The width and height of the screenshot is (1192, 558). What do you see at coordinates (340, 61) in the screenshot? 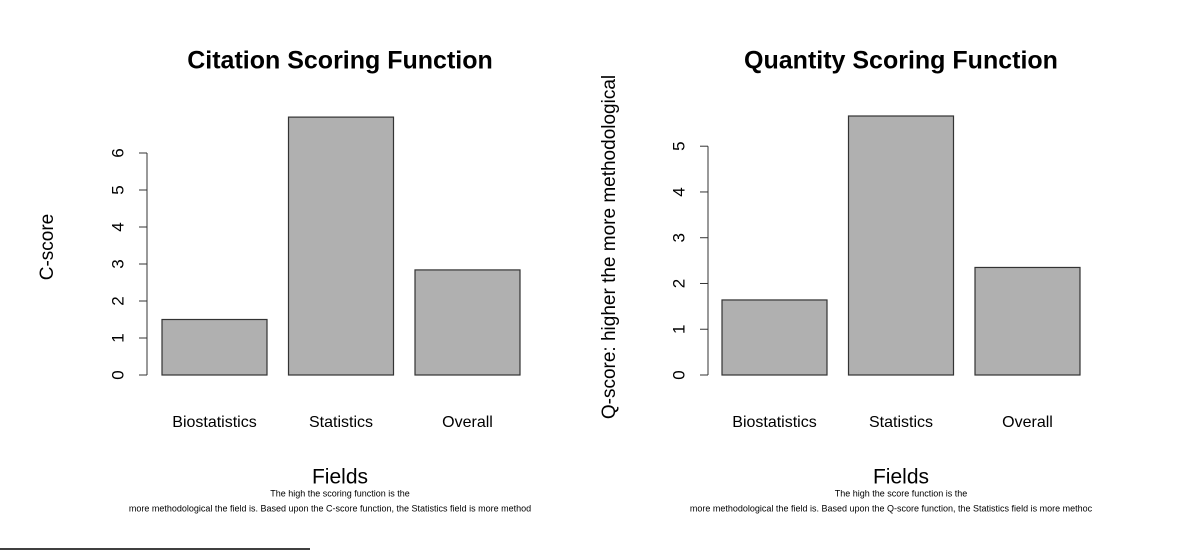
I see `chart-title: Citation Scoring Function` at bounding box center [340, 61].